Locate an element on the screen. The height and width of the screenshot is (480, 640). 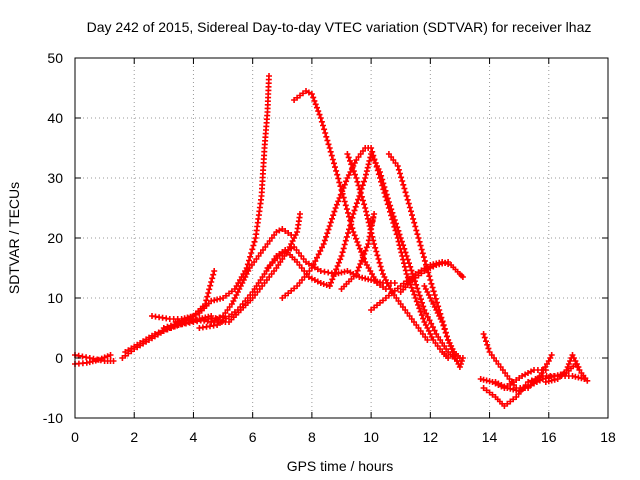
data-series-s18 is located at coordinates (424, 277).